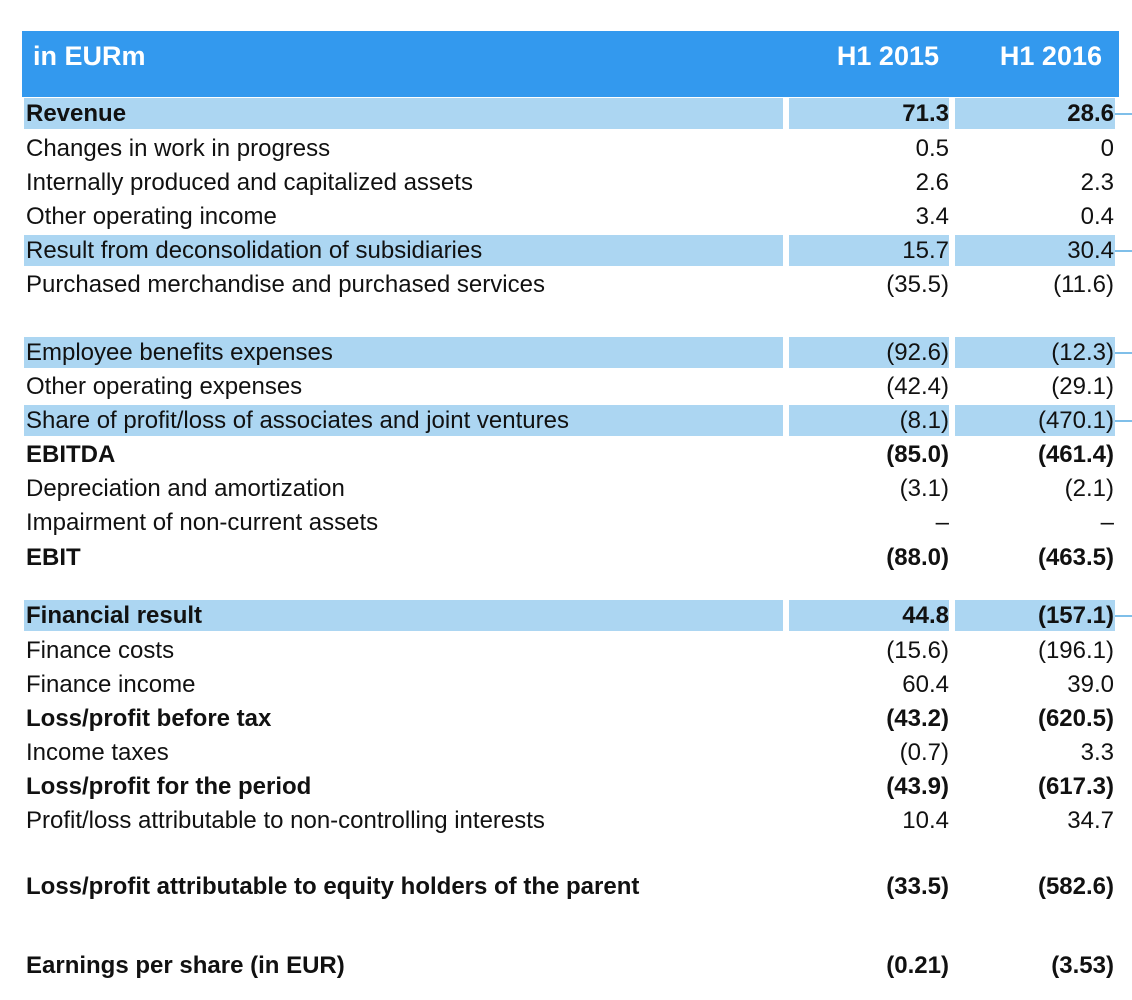 The width and height of the screenshot is (1132, 1000). What do you see at coordinates (1090, 250) in the screenshot?
I see `value-h1-2016: 30.4` at bounding box center [1090, 250].